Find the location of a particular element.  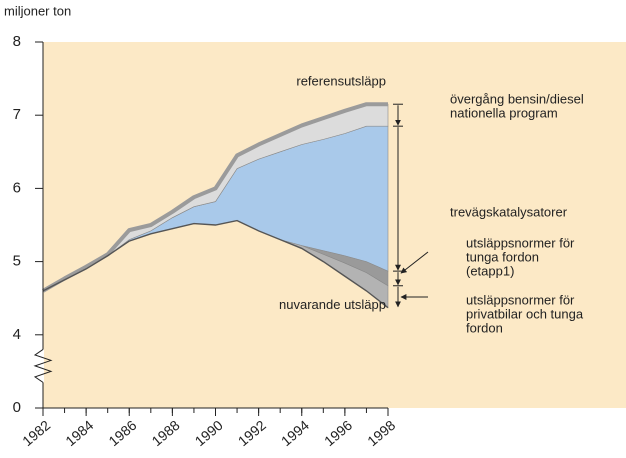

x-tick-label: 1996 is located at coordinates (338, 433).